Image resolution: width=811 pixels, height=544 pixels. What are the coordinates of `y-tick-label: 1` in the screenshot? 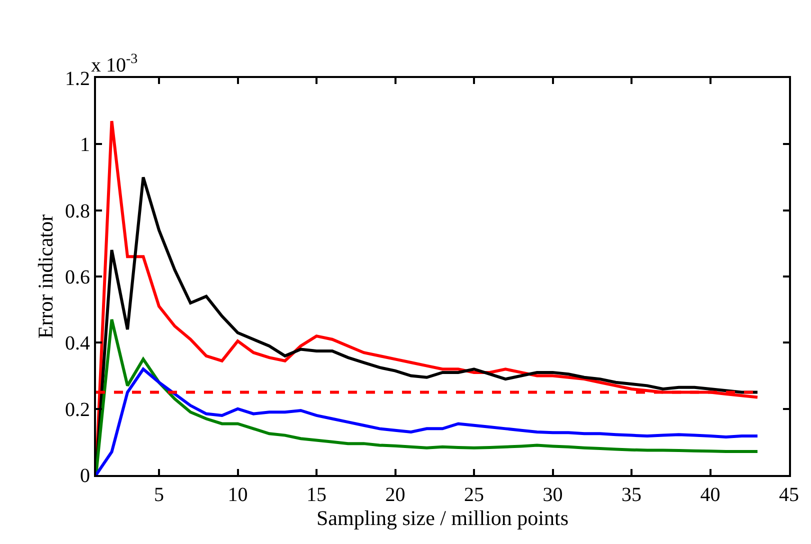 It's located at (85, 145).